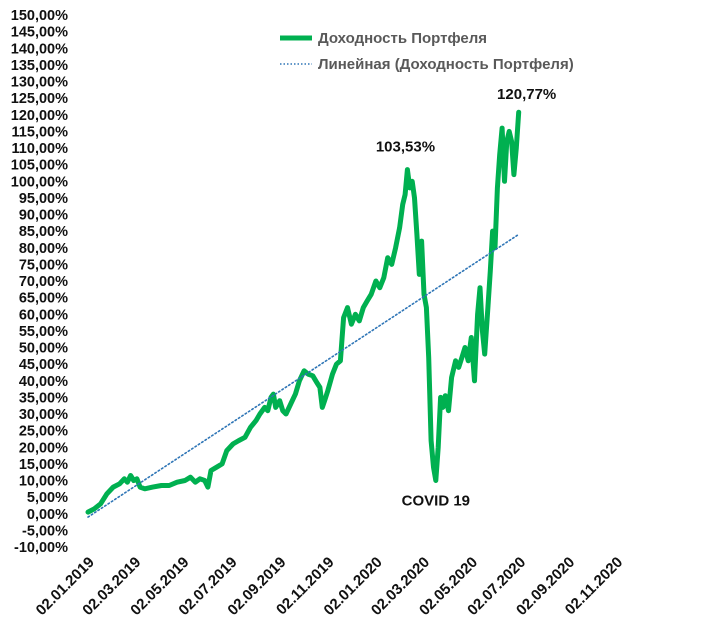  What do you see at coordinates (39, 16) in the screenshot?
I see `y-tick-label: 150,00%` at bounding box center [39, 16].